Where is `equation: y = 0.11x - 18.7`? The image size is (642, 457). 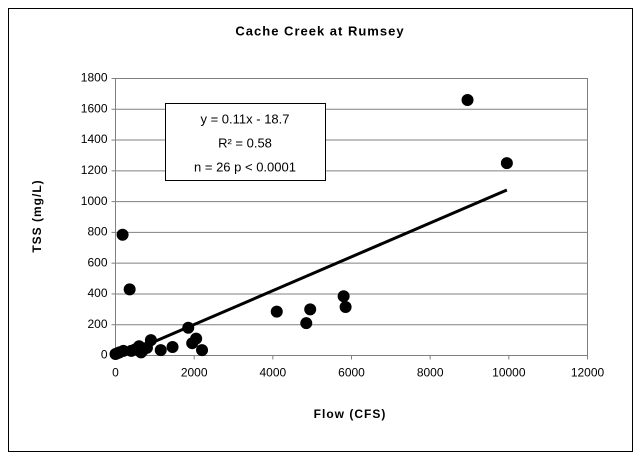
equation: y = 0.11x - 18.7 is located at coordinates (244, 118).